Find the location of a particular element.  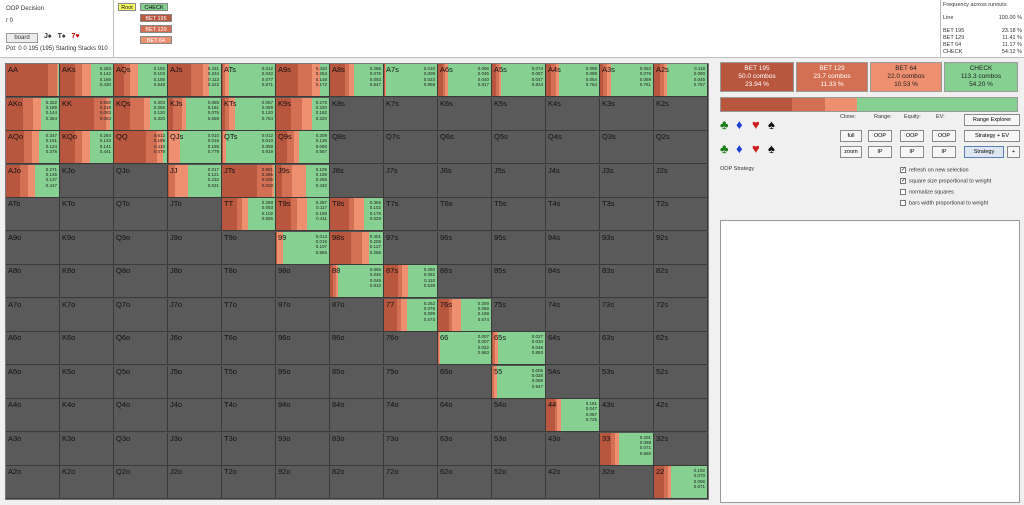

hand-cell-76s: 0.200 0.058 0.168 0.574 76s is located at coordinates (465, 315).